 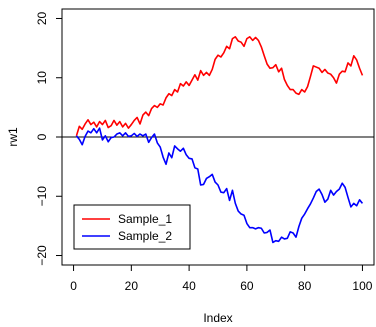 I want to click on x-axis: 0 20 40 60 80 100, so click(x=221, y=278).